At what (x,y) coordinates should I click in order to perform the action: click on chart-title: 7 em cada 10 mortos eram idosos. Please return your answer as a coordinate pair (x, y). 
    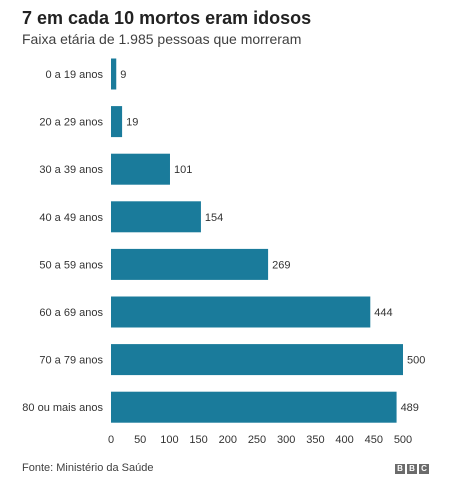
    Looking at the image, I should click on (167, 18).